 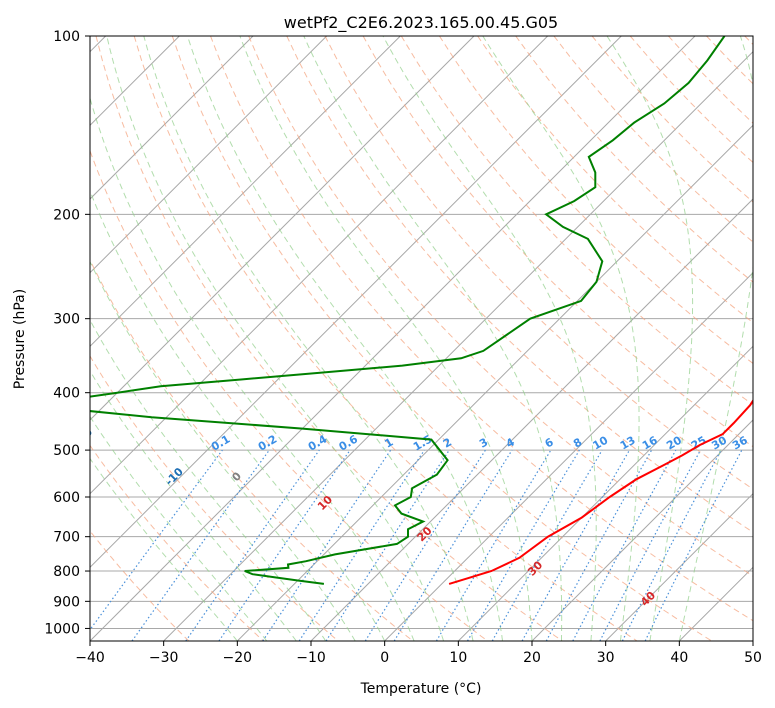 I want to click on x-tick-label: −20, so click(x=238, y=658).